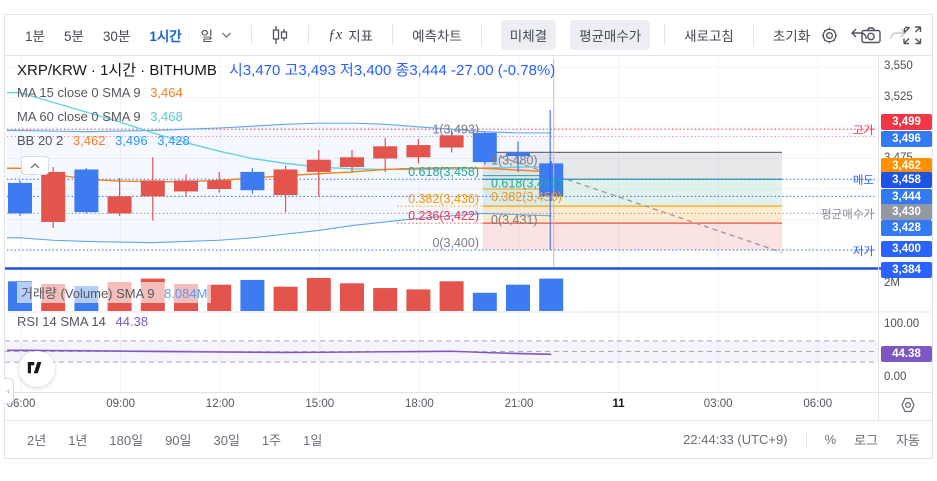 This screenshot has width=937, height=481. What do you see at coordinates (165, 36) in the screenshot?
I see `interval-1hour: 1시간` at bounding box center [165, 36].